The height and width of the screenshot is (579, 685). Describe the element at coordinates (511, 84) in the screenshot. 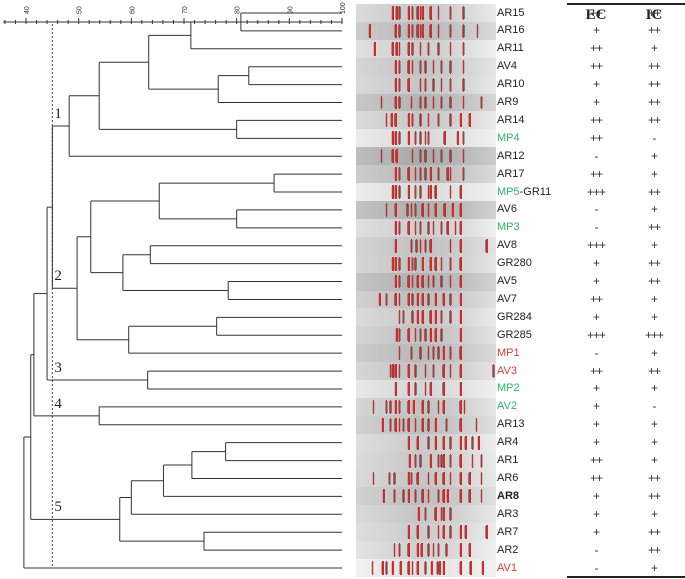

I see `strain-label-part: AR10` at that location.